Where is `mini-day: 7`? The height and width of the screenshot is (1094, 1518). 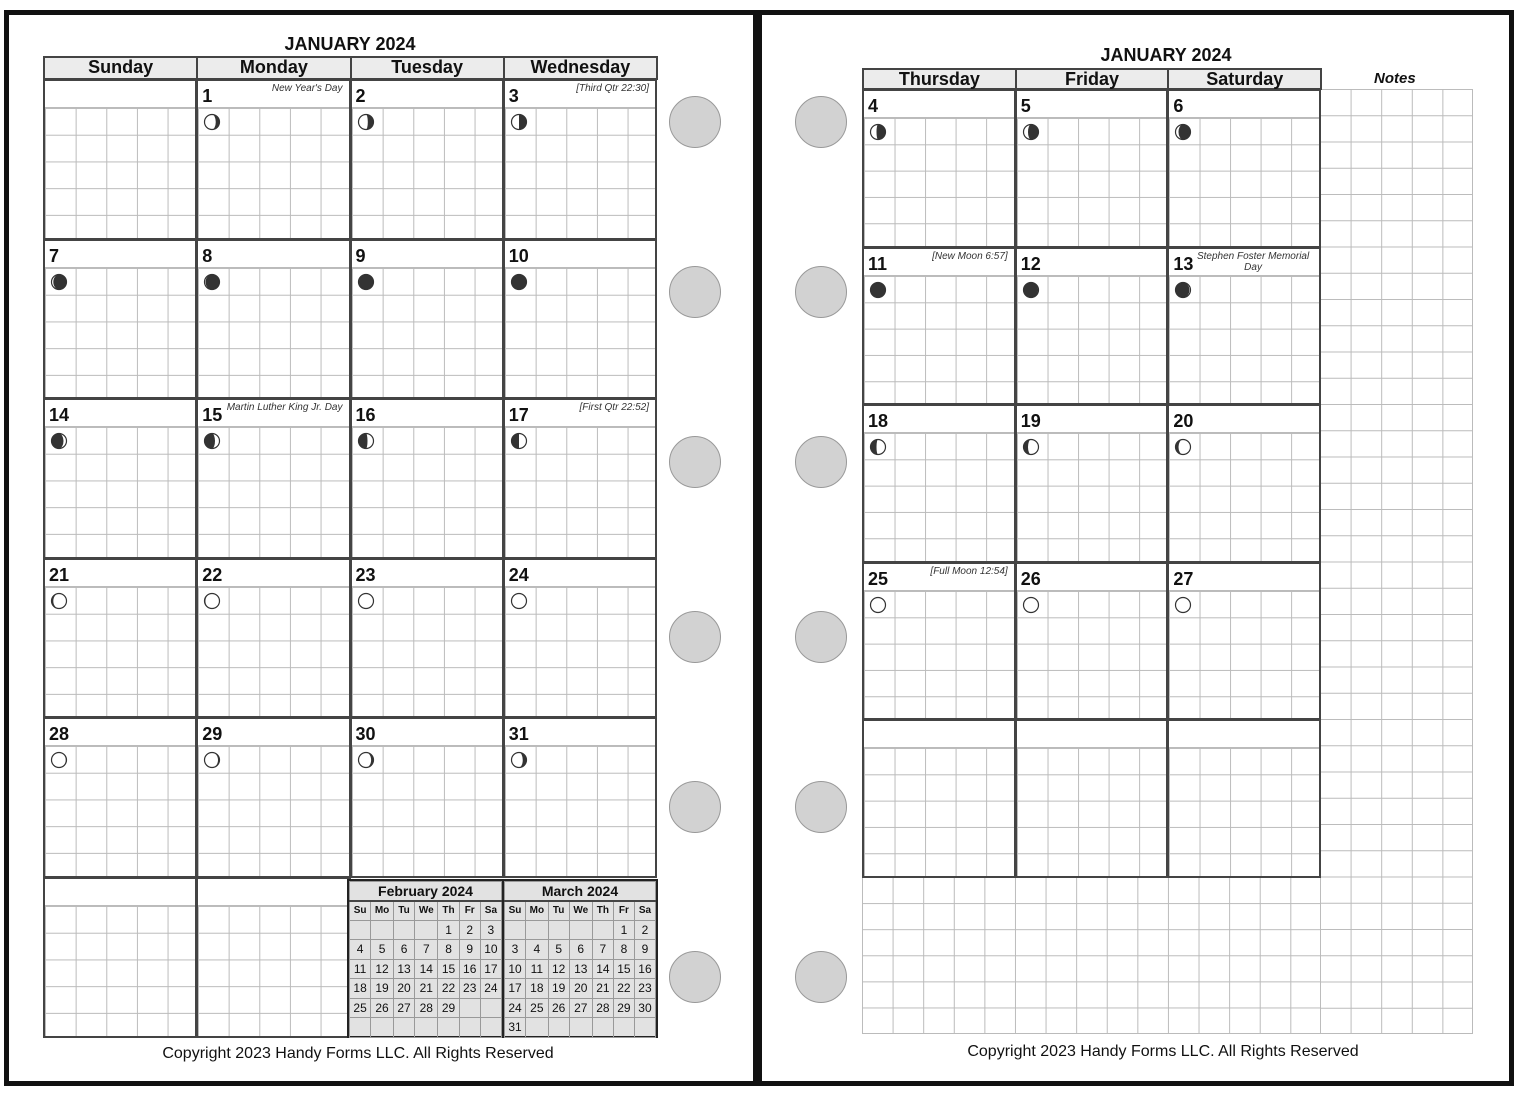 mini-day: 7 is located at coordinates (426, 949).